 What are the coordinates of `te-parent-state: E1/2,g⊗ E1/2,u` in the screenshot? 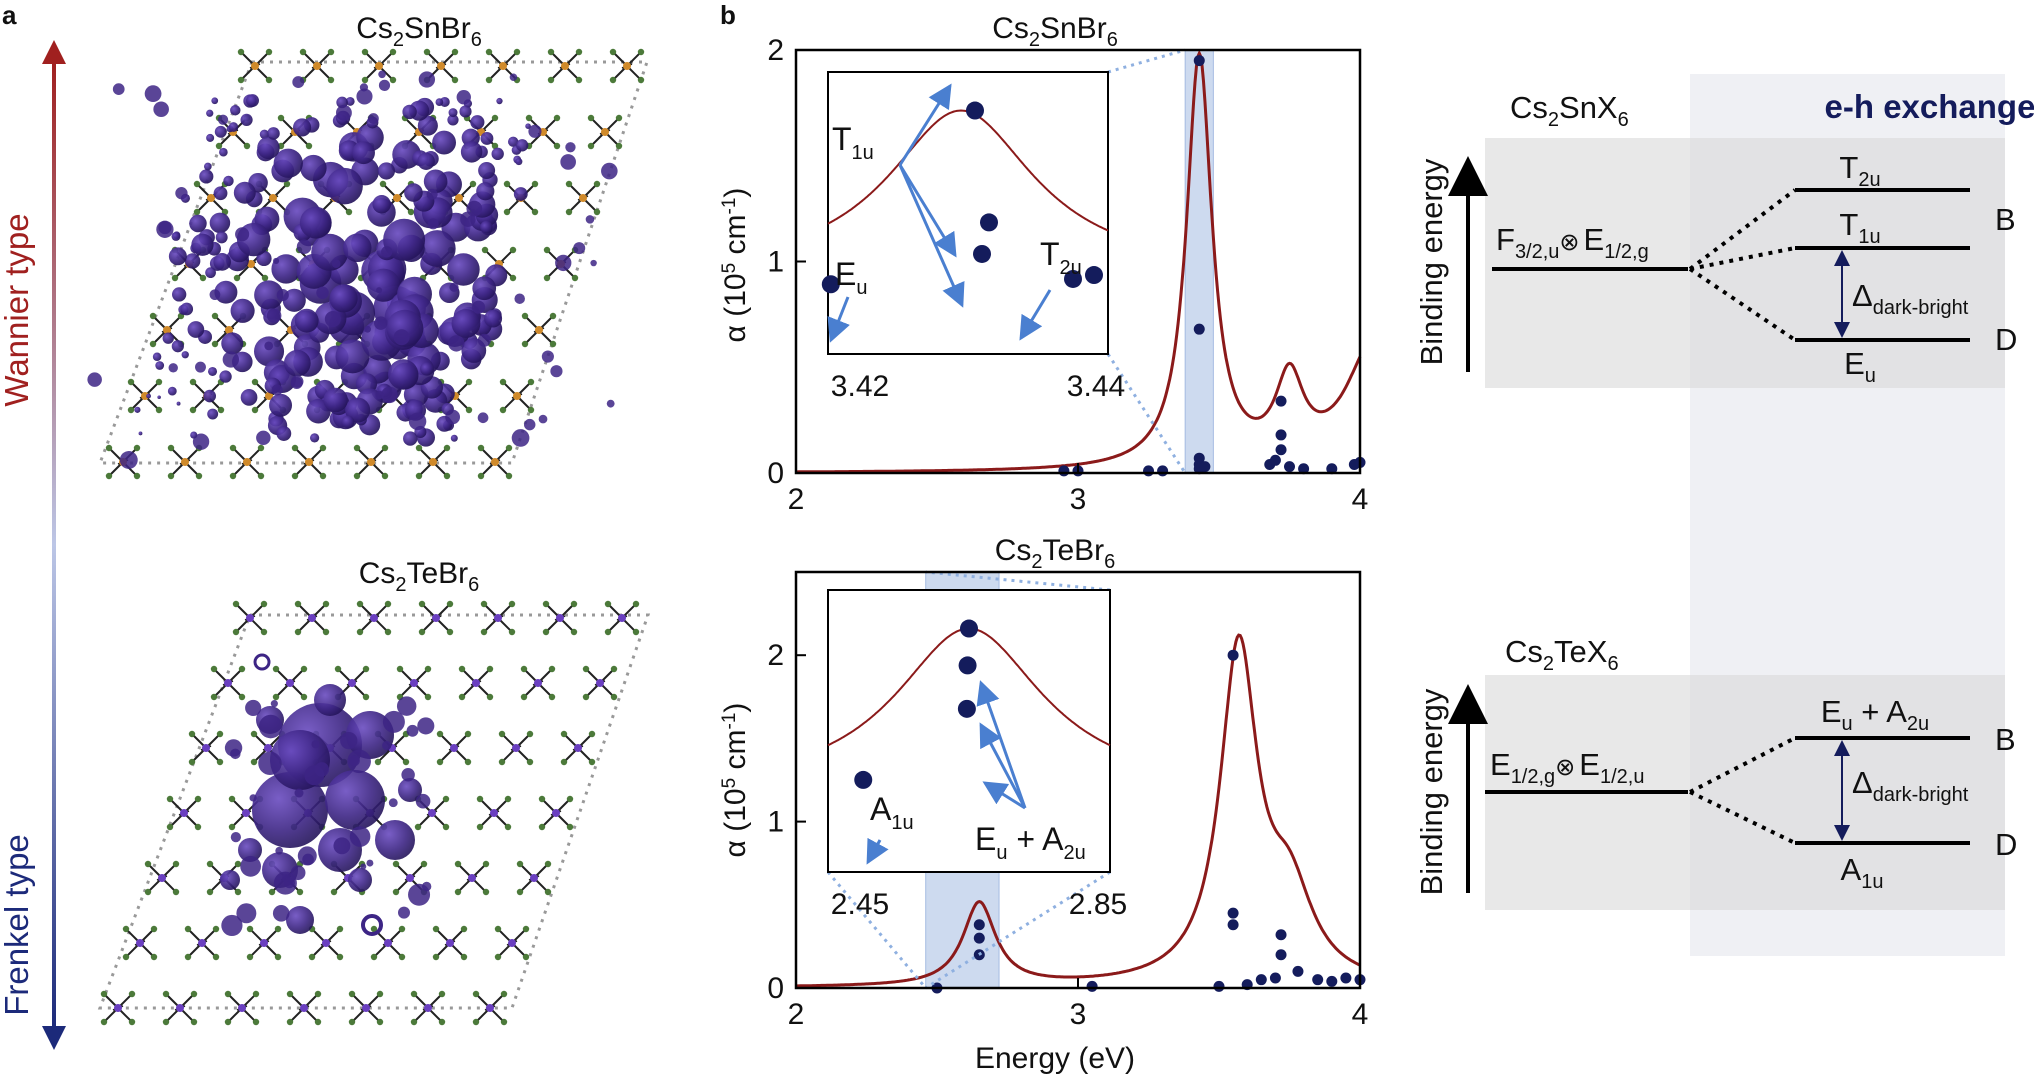 It's located at (1567, 767).